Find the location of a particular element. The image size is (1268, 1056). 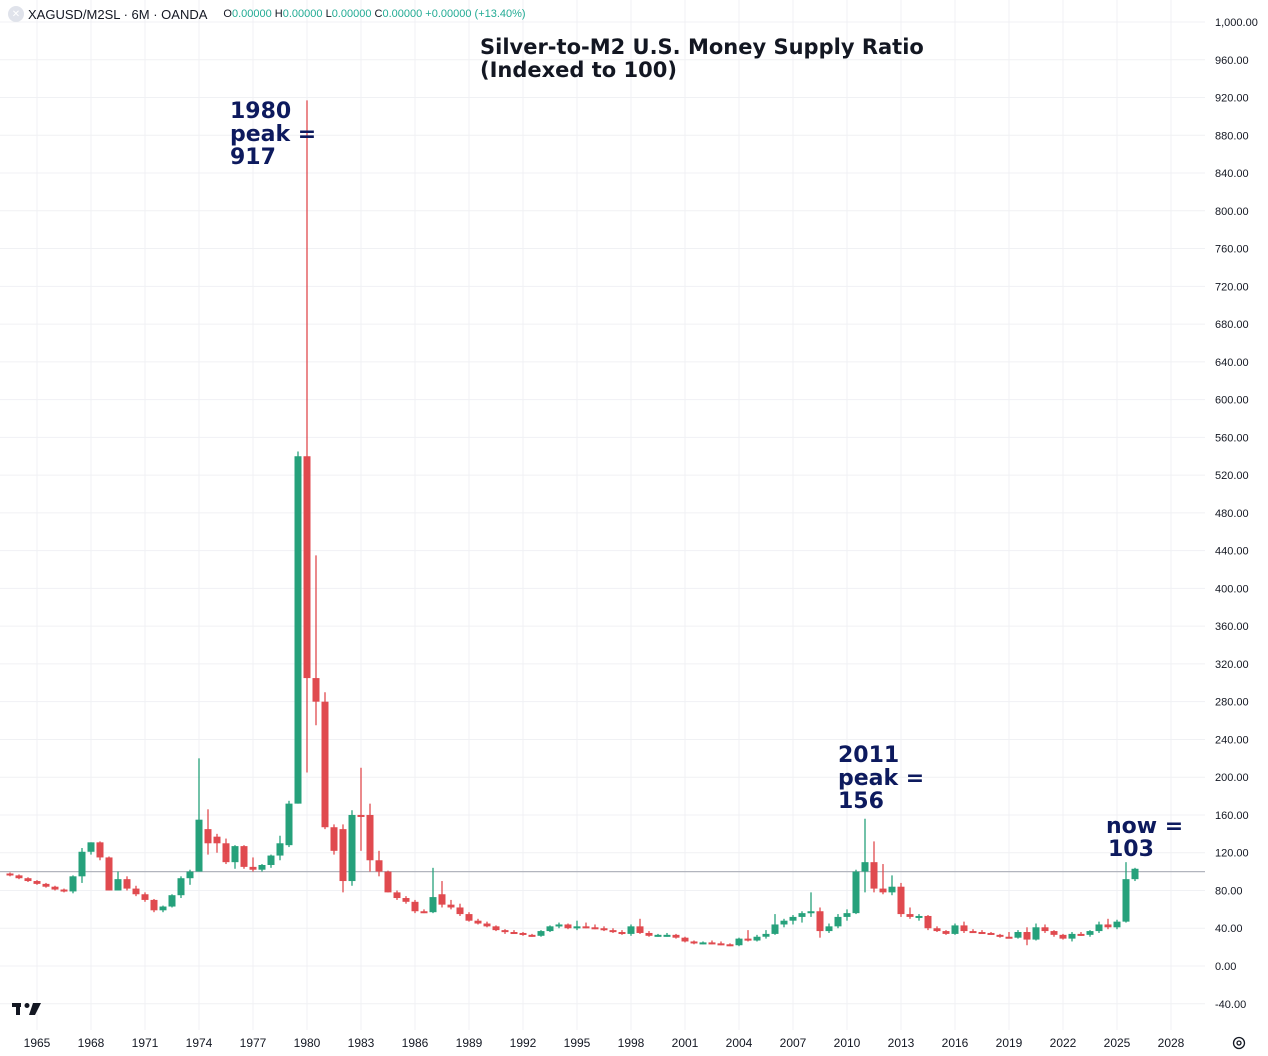

change-value: +0.00000 (+13.40%) is located at coordinates (475, 14).